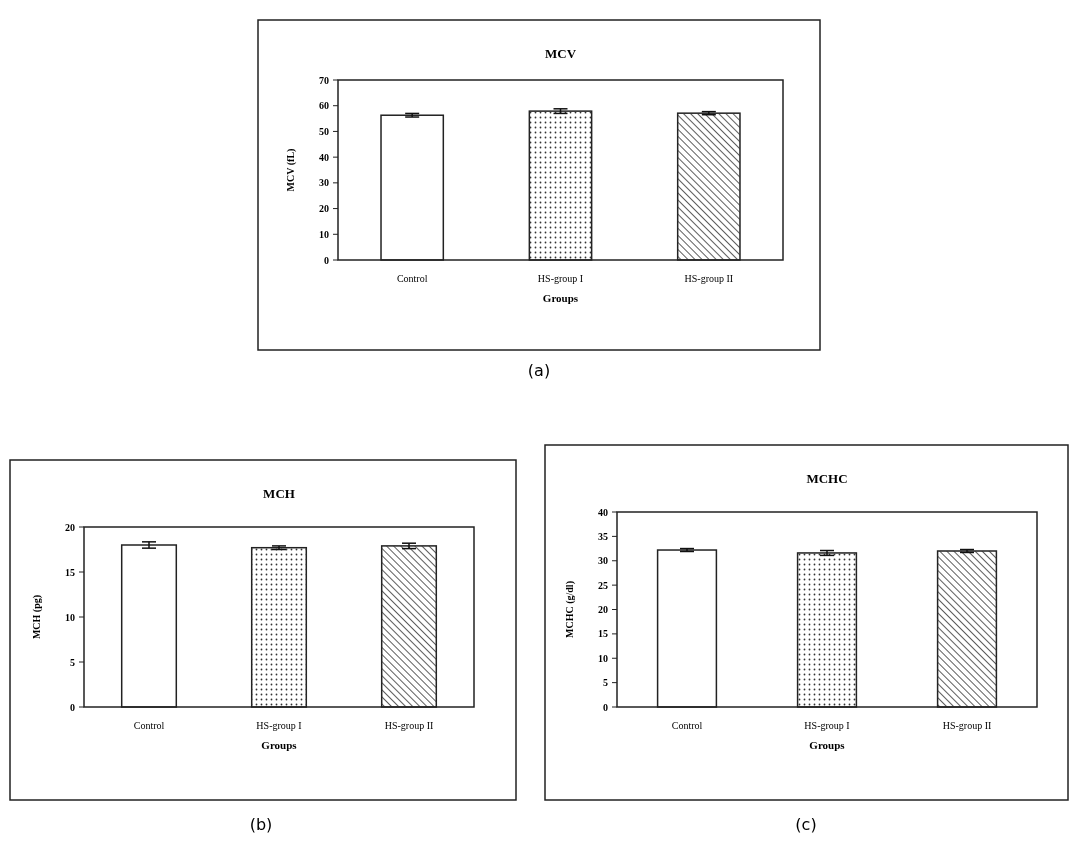  Describe the element at coordinates (806, 824) in the screenshot. I see `text: (c)` at that location.